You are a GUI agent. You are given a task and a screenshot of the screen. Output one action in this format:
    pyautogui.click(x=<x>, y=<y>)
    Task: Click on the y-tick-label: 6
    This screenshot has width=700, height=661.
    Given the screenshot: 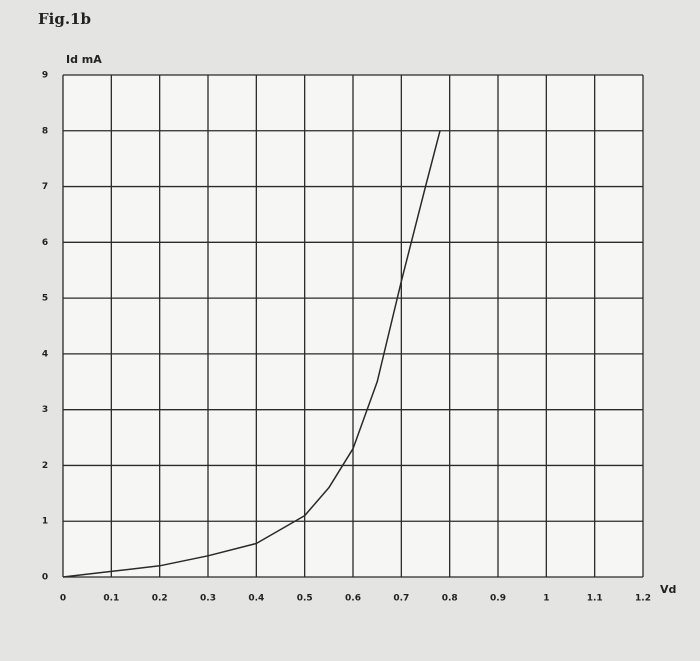 What is the action you would take?
    pyautogui.click(x=45, y=243)
    